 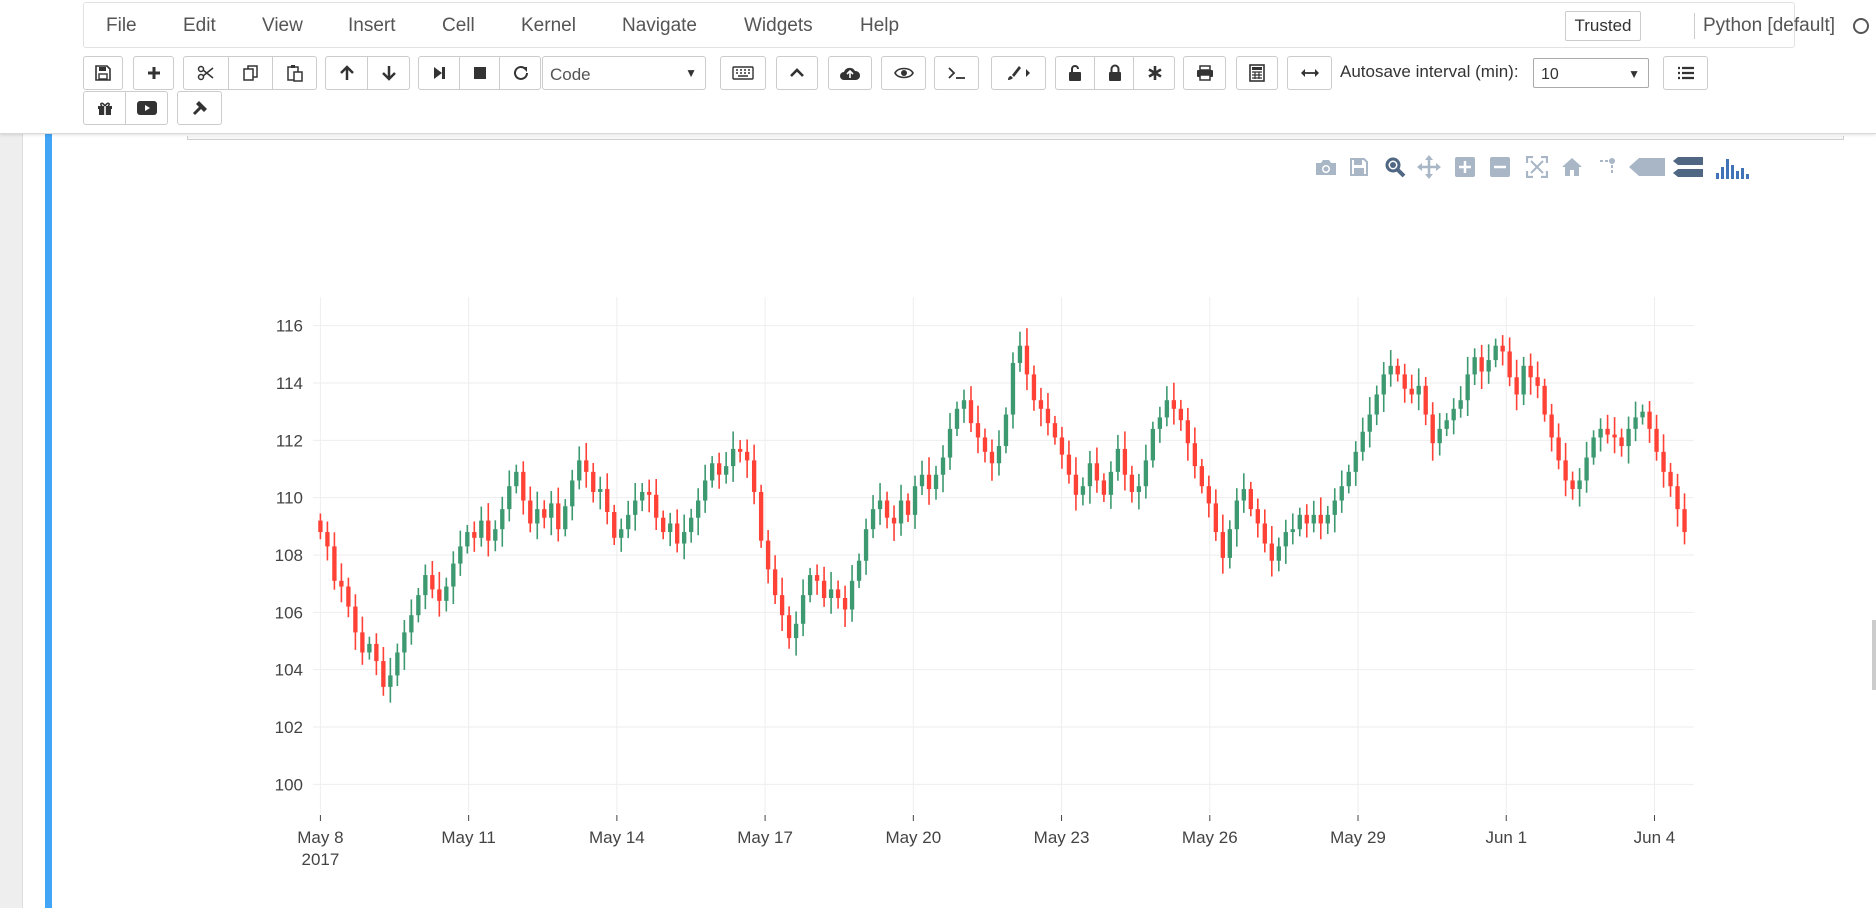 I want to click on restart-kernel-button, so click(x=520, y=73).